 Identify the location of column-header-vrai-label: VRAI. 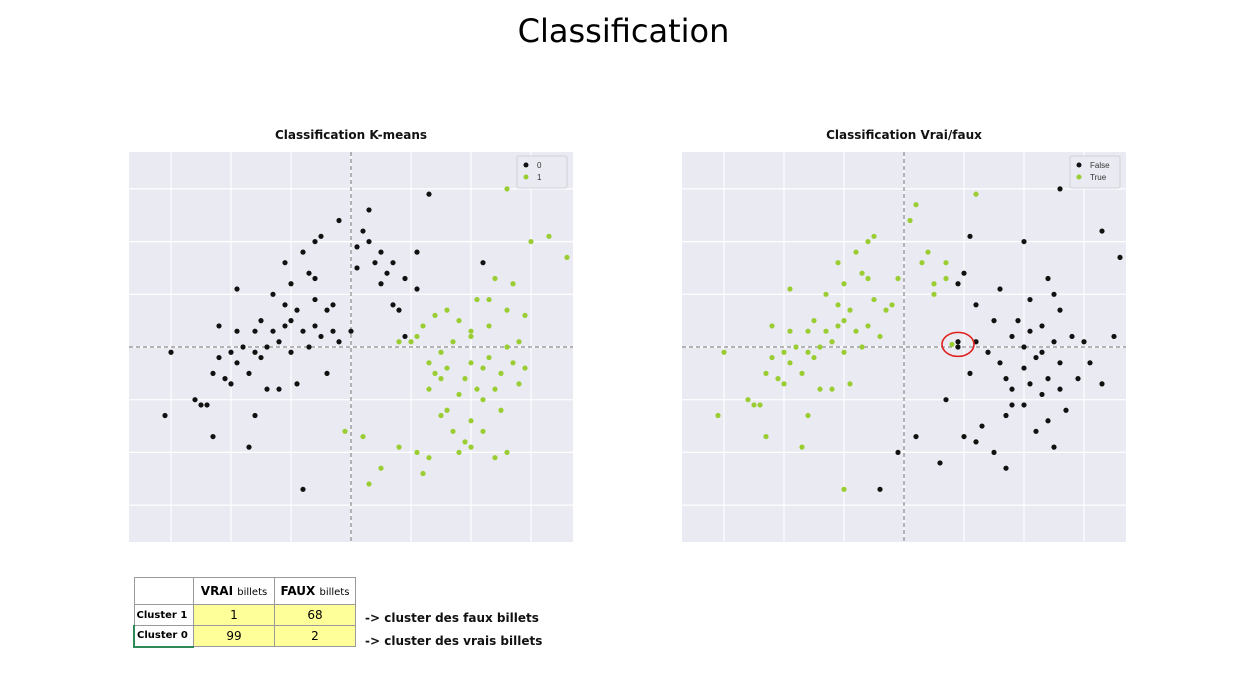
(217, 591).